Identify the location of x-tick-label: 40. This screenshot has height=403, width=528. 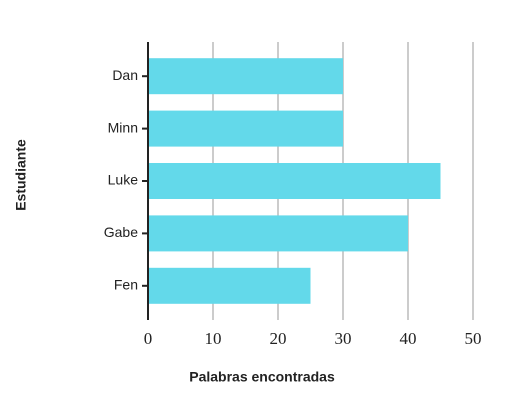
(408, 338).